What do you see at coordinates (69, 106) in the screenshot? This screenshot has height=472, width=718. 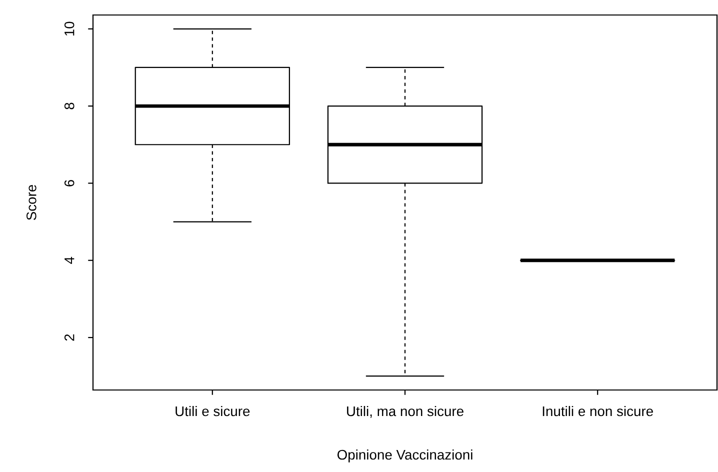 I see `y-tick-label: 8` at bounding box center [69, 106].